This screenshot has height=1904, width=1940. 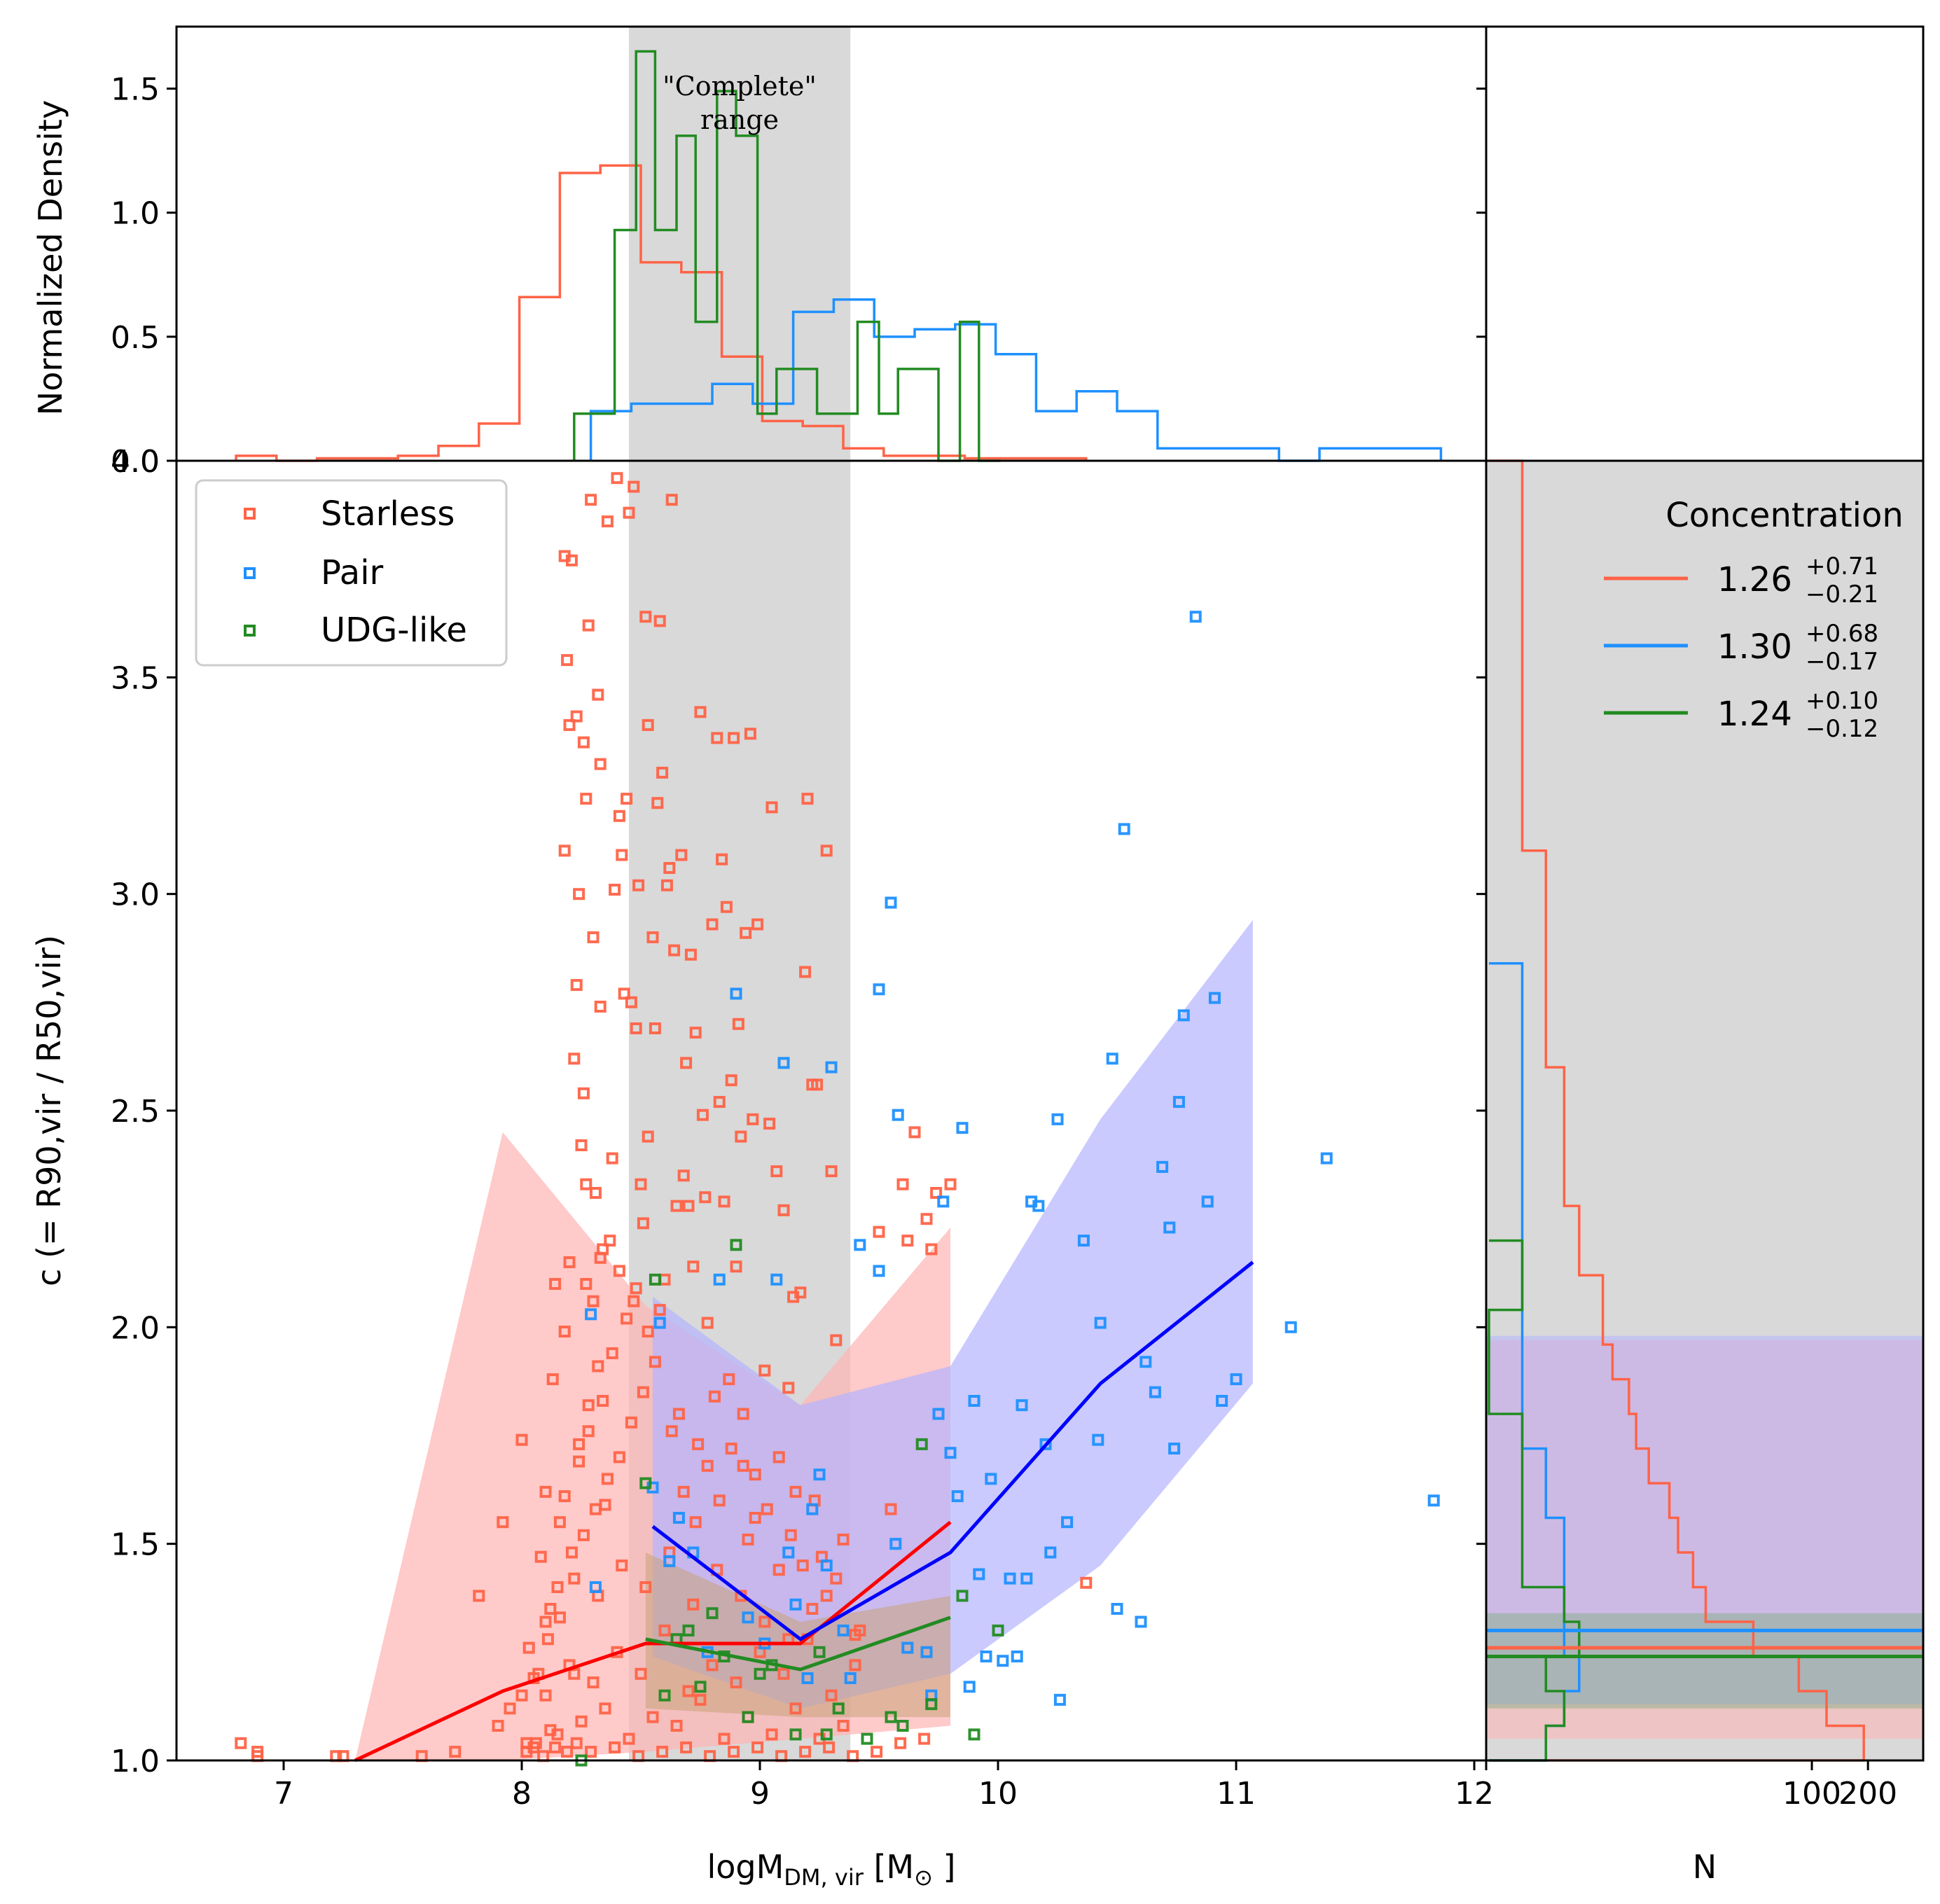 What do you see at coordinates (135, 90) in the screenshot?
I see `top-y-tick-label: 1.5` at bounding box center [135, 90].